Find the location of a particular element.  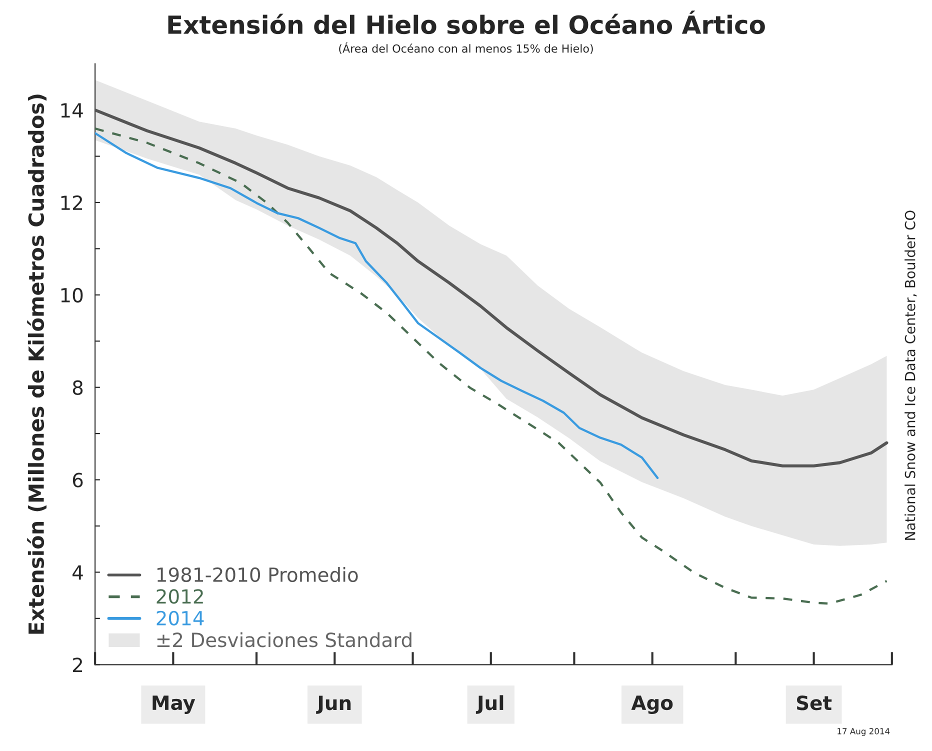

x-tick-label: Jul is located at coordinates (490, 704).